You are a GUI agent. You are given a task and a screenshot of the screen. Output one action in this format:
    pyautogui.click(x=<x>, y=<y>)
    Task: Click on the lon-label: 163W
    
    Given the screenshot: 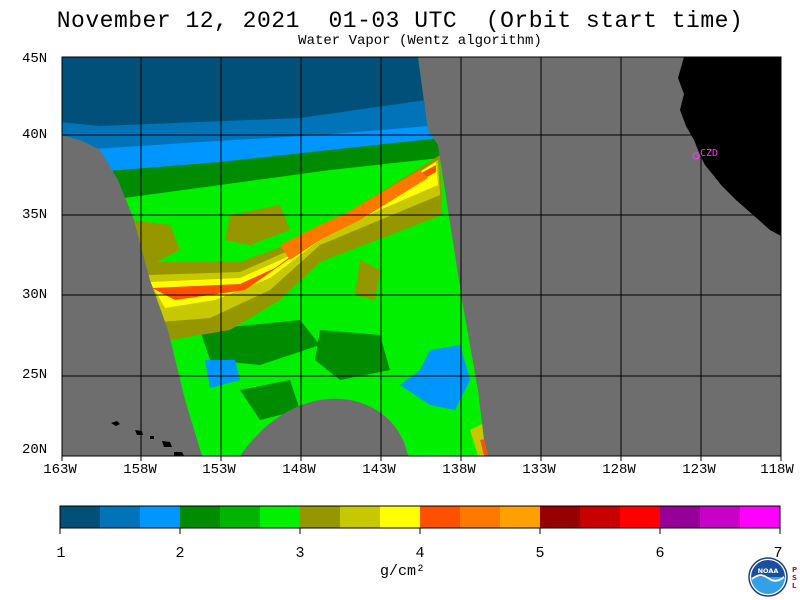 What is the action you would take?
    pyautogui.click(x=60, y=470)
    